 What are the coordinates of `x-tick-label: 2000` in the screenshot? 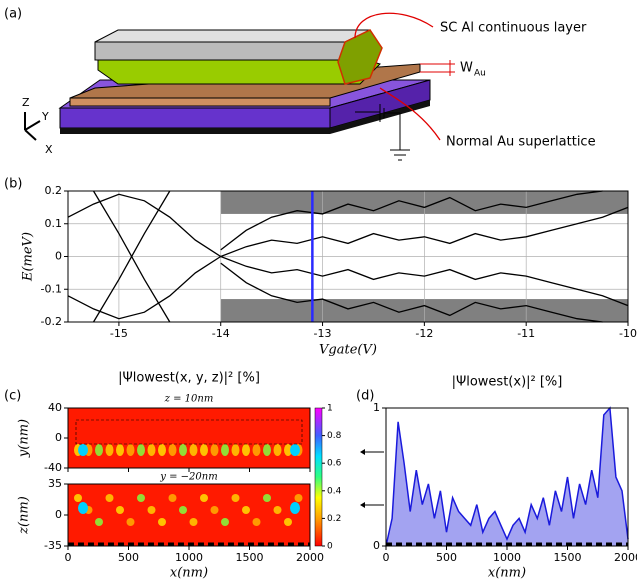 It's located at (625, 557).